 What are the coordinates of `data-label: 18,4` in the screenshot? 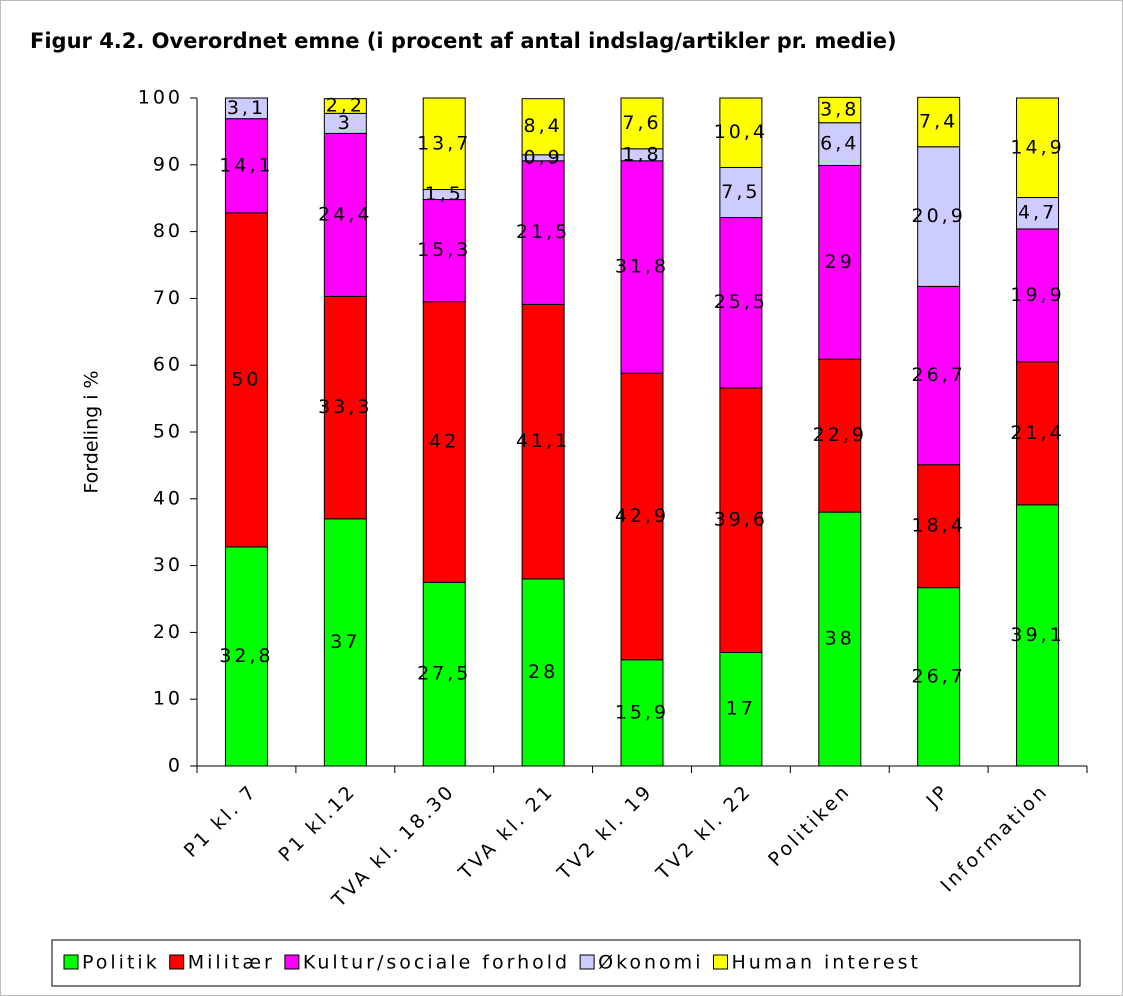 It's located at (939, 526).